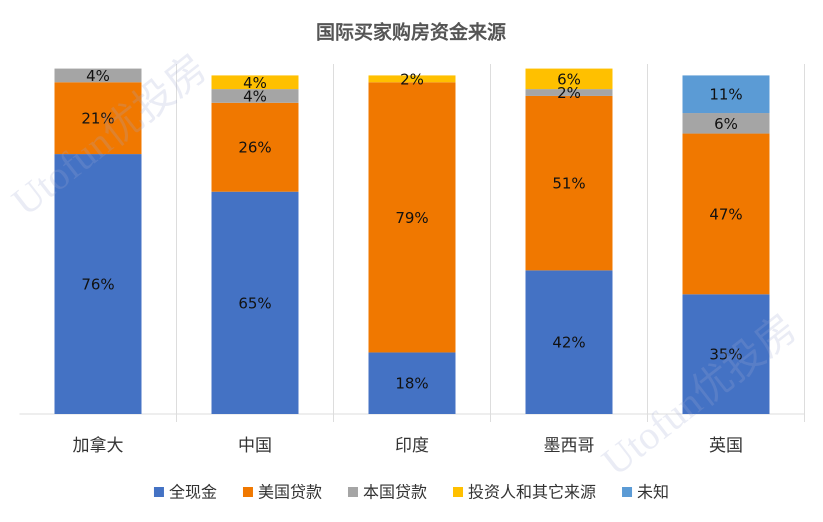 Image resolution: width=823 pixels, height=522 pixels. I want to click on x-tick-label: 英国, so click(726, 446).